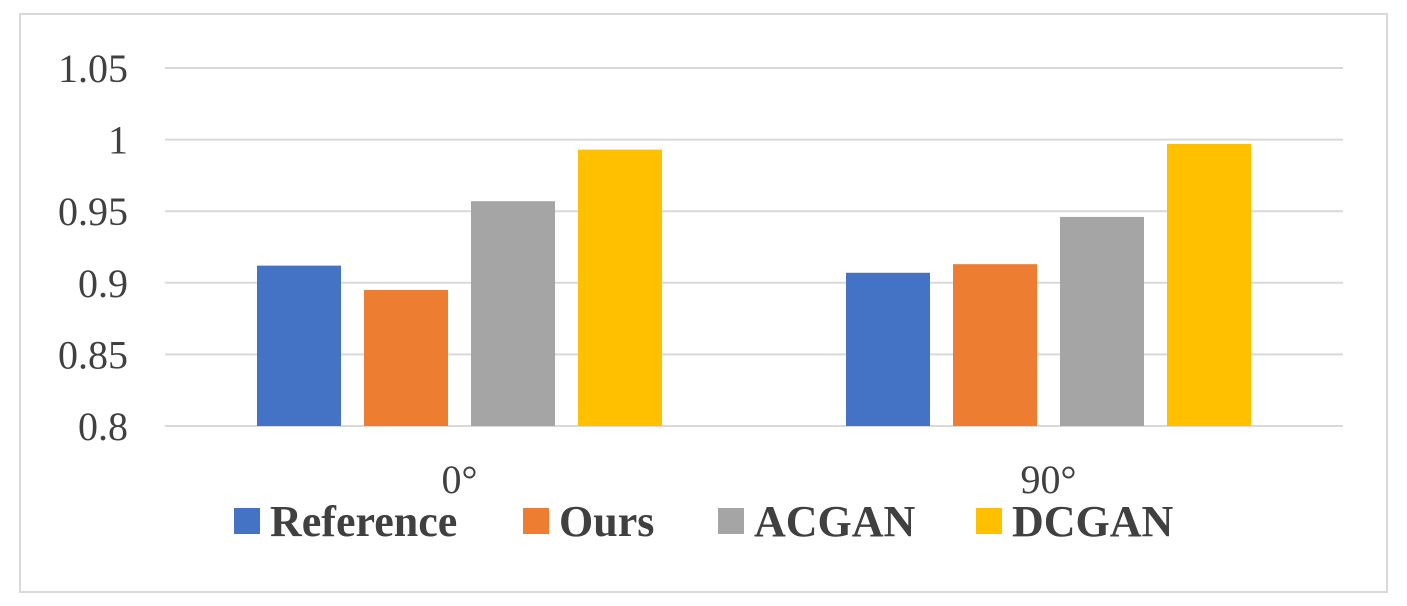 Image resolution: width=1407 pixels, height=606 pixels. I want to click on legend: Reference Ours ACGAN DCGAN, so click(704, 521).